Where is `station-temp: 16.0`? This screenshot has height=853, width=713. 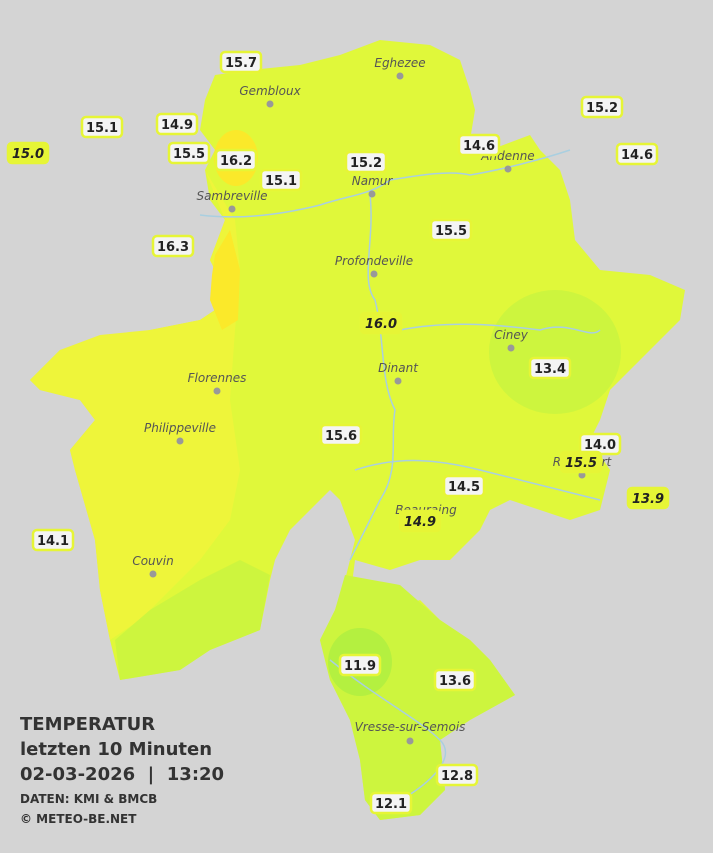 station-temp: 16.0 is located at coordinates (381, 324).